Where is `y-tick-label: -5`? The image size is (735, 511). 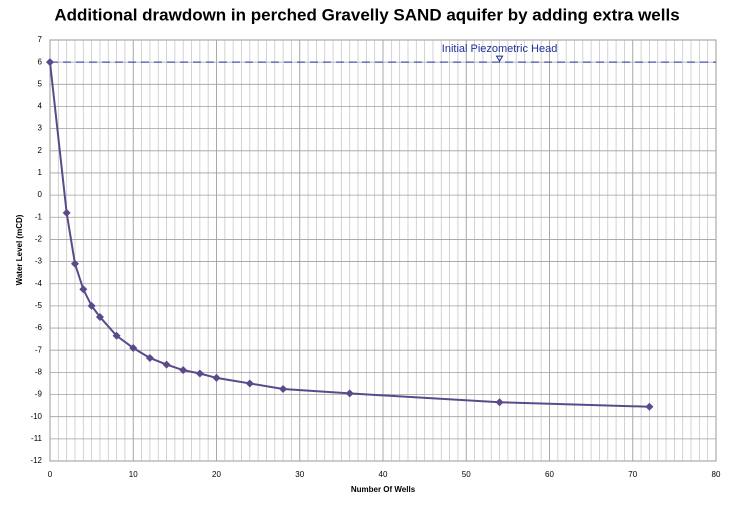
y-tick-label: -5 is located at coordinates (39, 305).